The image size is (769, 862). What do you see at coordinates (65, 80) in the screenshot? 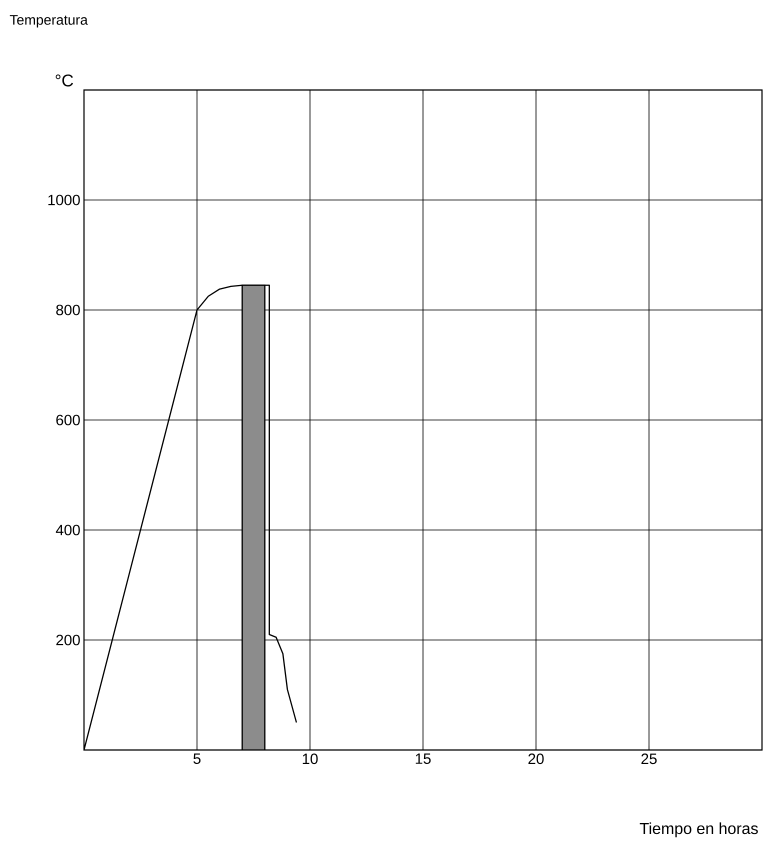
I see `y-axis-title: °C` at bounding box center [65, 80].